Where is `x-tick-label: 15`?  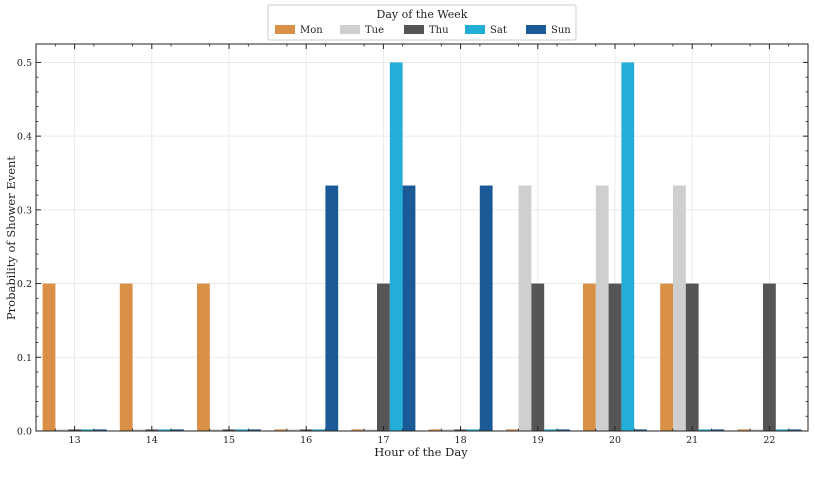
x-tick-label: 15 is located at coordinates (229, 440).